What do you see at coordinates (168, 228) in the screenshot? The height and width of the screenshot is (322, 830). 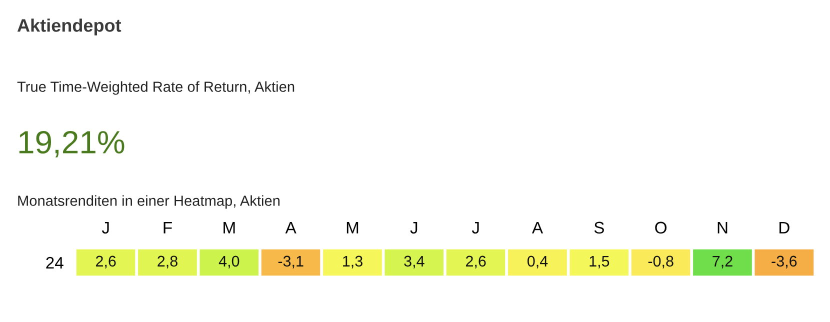 I see `x-tick-label: F` at bounding box center [168, 228].